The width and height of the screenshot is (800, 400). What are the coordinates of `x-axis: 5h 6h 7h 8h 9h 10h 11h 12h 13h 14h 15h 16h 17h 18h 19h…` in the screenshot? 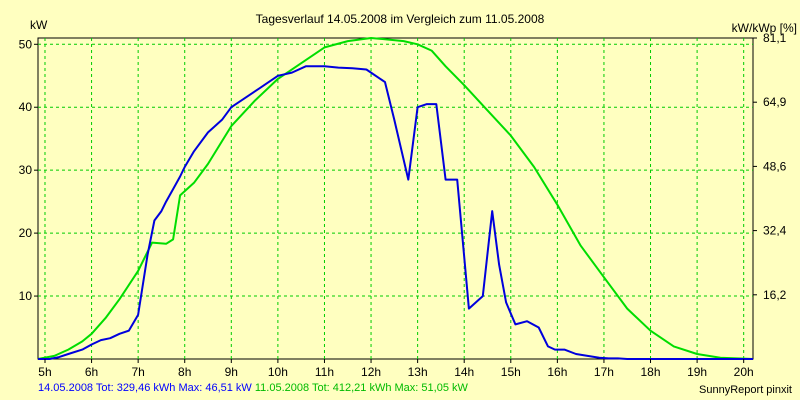 It's located at (396, 369).